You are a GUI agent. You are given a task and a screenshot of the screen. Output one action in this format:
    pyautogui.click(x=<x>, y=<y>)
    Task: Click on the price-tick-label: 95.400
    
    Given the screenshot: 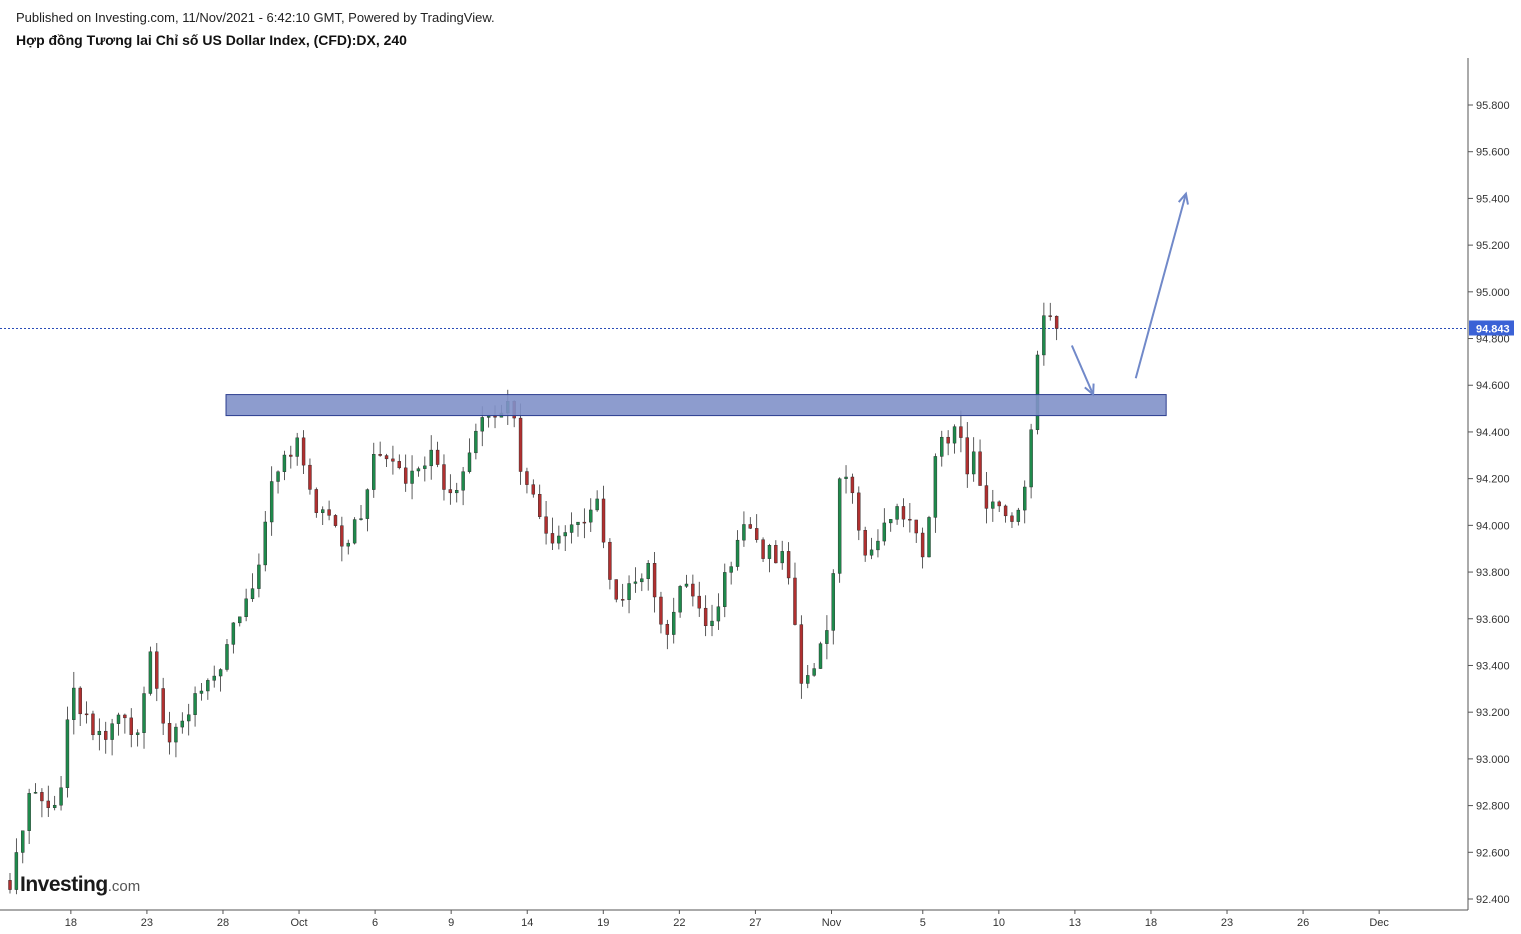 What is the action you would take?
    pyautogui.click(x=1493, y=199)
    